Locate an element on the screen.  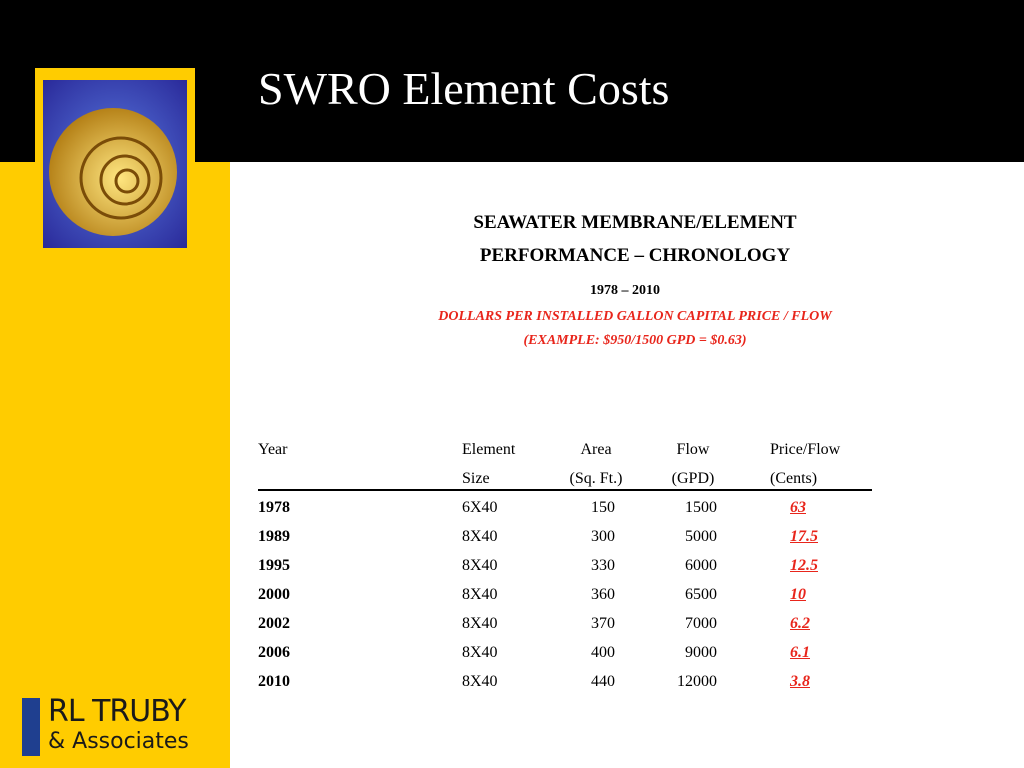
column-header: Price/Flow is located at coordinates (805, 449).